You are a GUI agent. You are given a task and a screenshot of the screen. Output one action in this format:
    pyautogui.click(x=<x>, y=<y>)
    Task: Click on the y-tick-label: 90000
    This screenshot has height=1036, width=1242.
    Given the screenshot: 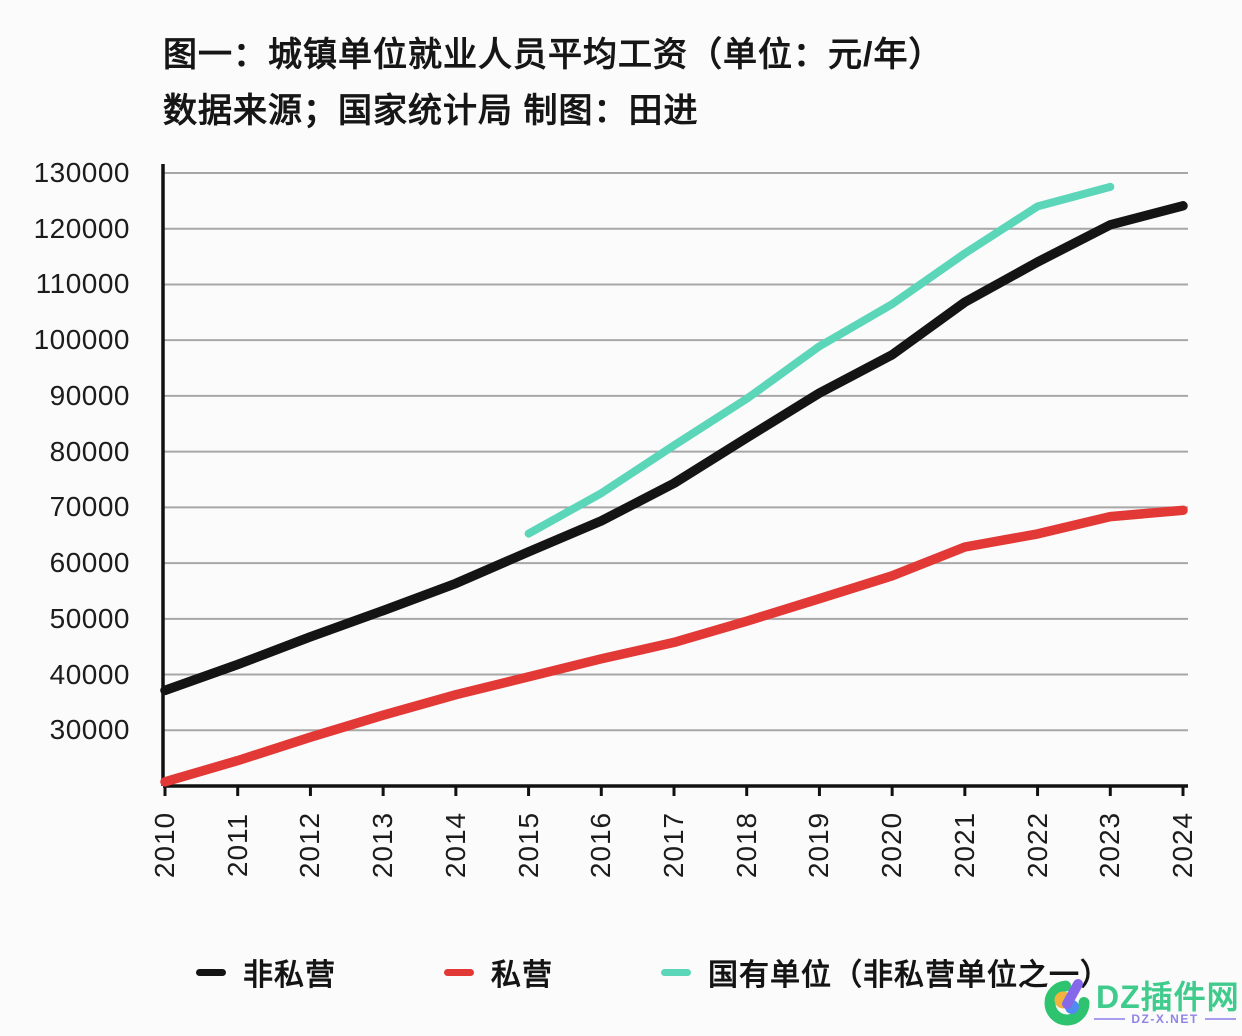 What is the action you would take?
    pyautogui.click(x=89, y=395)
    